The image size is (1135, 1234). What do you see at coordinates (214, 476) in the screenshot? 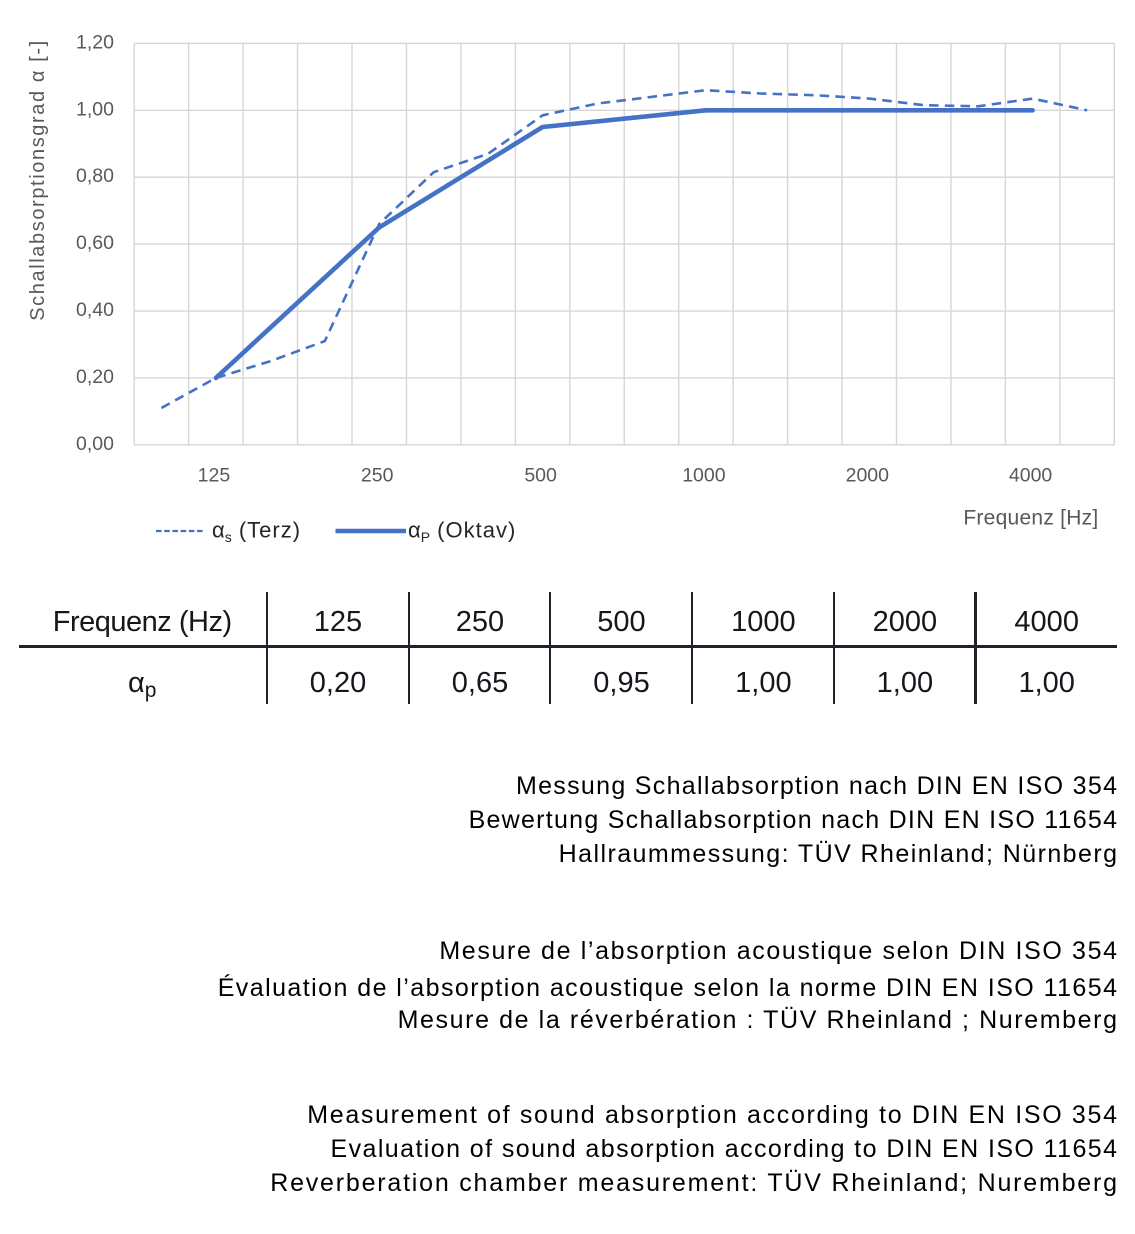
I see `svg-text: 125` at bounding box center [214, 476].